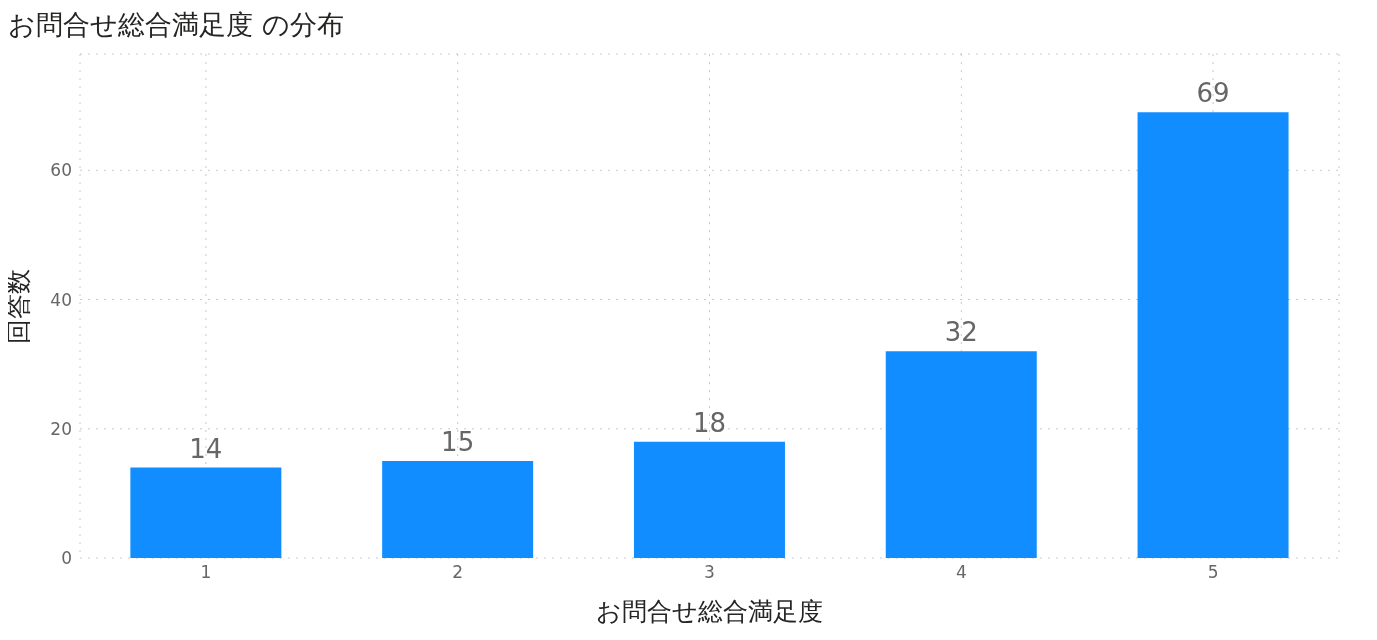 This screenshot has width=1377, height=640. Describe the element at coordinates (961, 572) in the screenshot. I see `x-tick-label: 4` at that location.